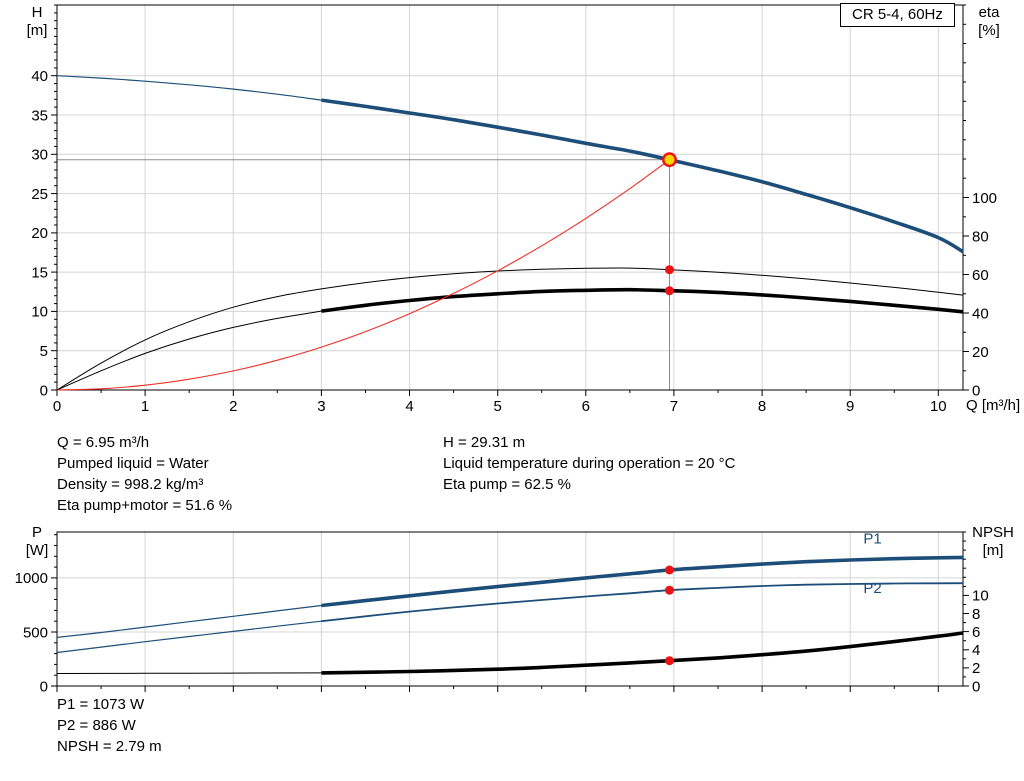 The height and width of the screenshot is (781, 1024). Describe the element at coordinates (109, 746) in the screenshot. I see `npsh-value: NPSH = 2.79 m` at that location.